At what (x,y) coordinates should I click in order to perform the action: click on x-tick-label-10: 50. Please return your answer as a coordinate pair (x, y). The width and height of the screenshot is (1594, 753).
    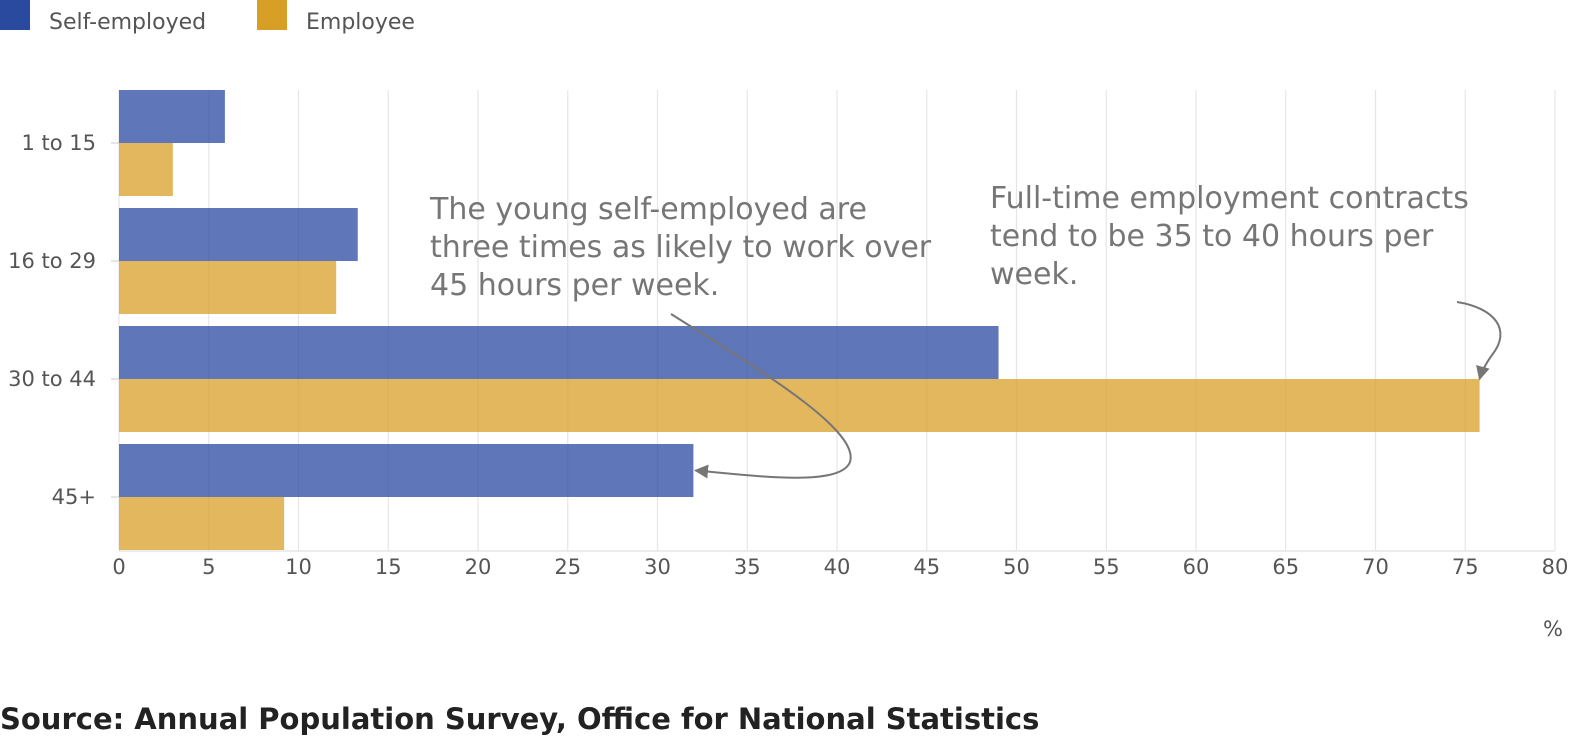
    Looking at the image, I should click on (1016, 567).